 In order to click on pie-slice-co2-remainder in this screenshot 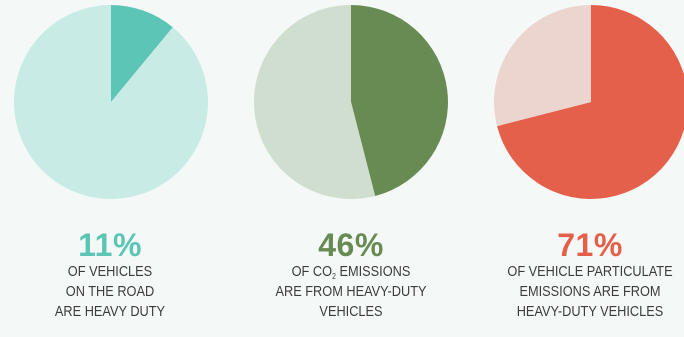, I will do `click(314, 102)`.